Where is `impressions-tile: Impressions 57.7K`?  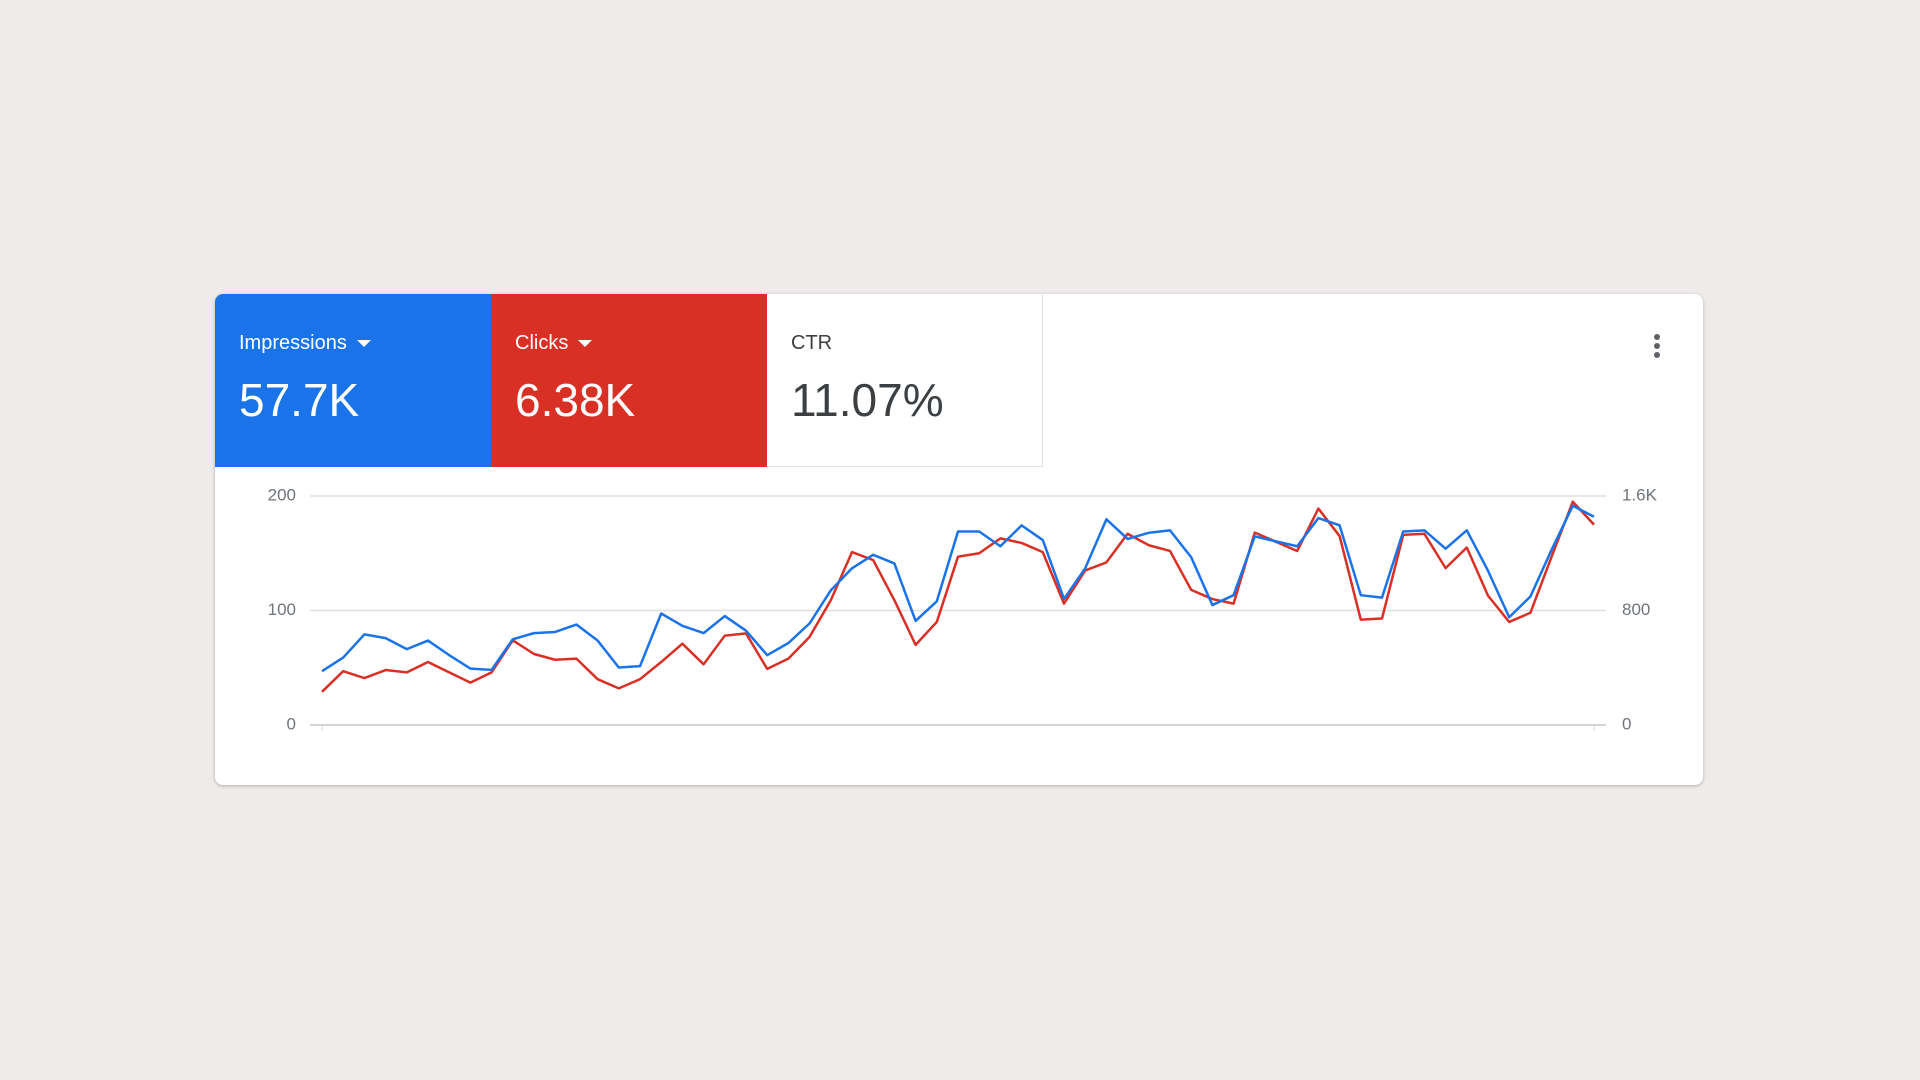
impressions-tile: Impressions 57.7K is located at coordinates (353, 380).